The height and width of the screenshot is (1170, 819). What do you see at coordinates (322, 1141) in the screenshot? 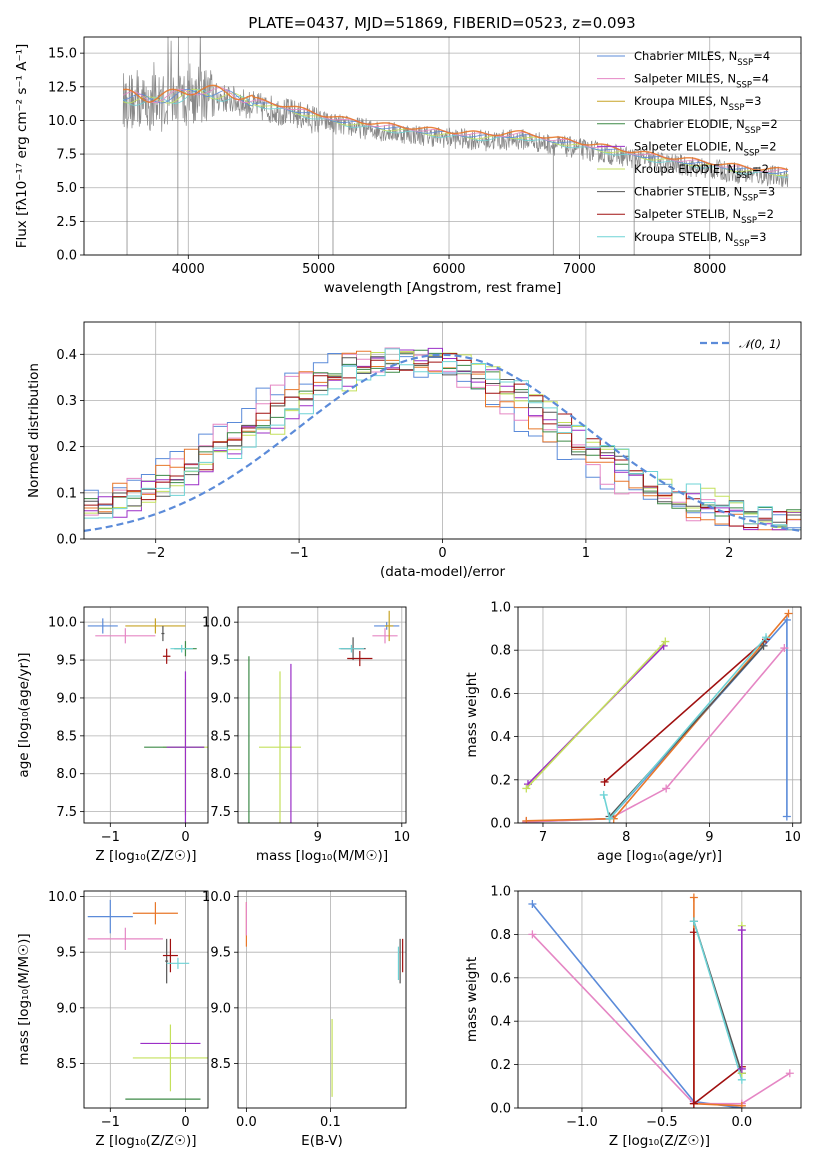
I see `x-axis-label: E(B-V)` at bounding box center [322, 1141].